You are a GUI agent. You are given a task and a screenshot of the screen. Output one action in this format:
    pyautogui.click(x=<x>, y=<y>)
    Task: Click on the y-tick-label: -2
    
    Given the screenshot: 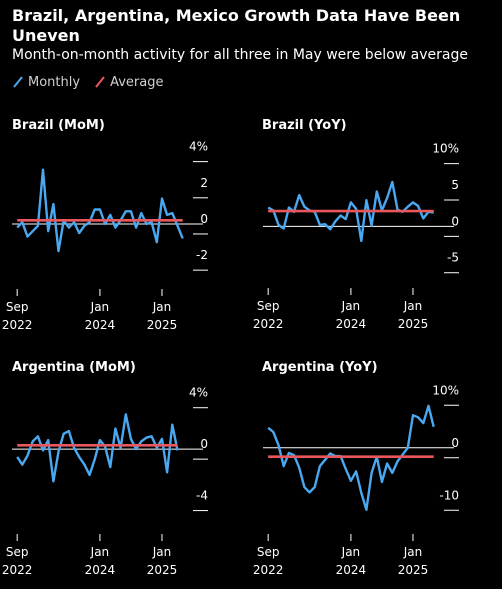 What is the action you would take?
    pyautogui.click(x=202, y=255)
    